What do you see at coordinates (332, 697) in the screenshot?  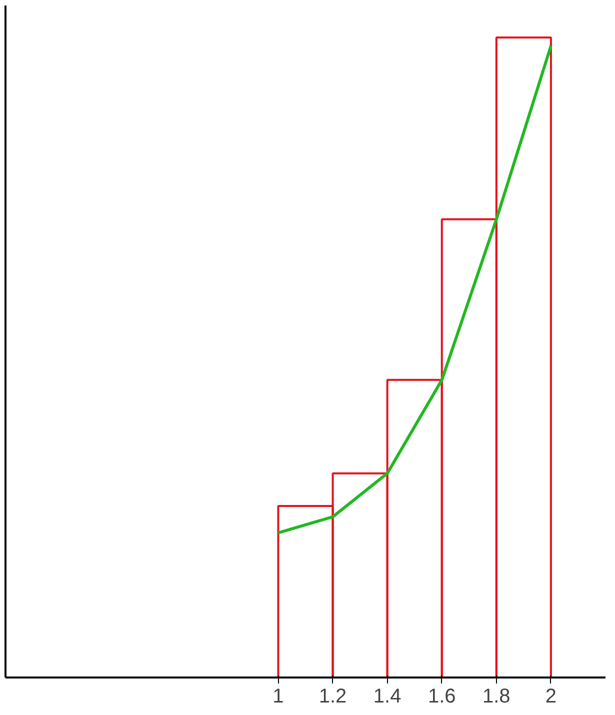 I see `x-tick-label: 1.2` at bounding box center [332, 697].